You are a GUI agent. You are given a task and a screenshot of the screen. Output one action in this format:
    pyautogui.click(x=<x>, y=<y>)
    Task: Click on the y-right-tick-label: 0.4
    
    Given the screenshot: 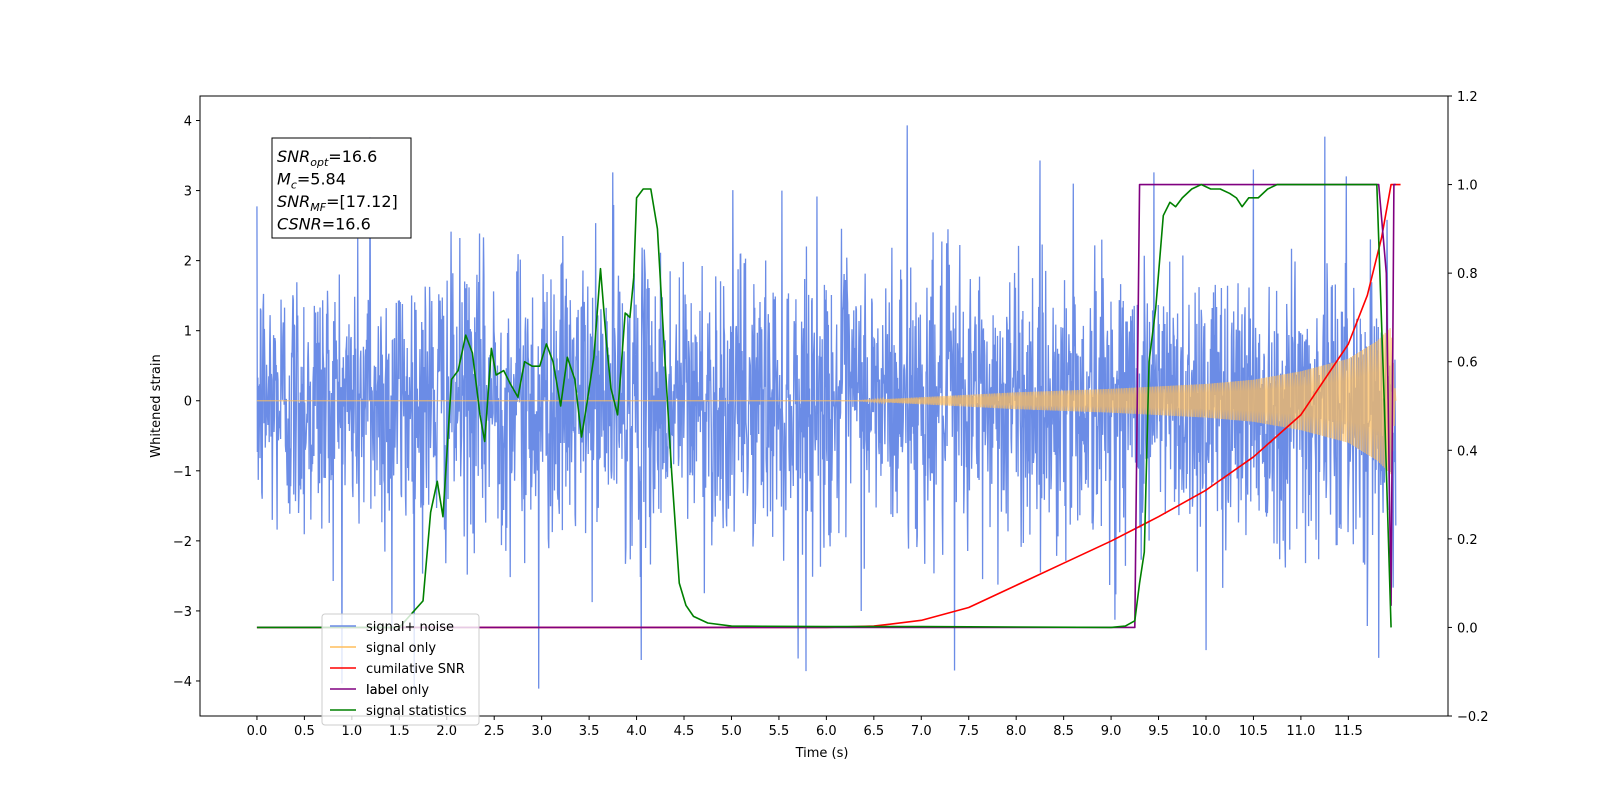 What is the action you would take?
    pyautogui.click(x=1467, y=451)
    